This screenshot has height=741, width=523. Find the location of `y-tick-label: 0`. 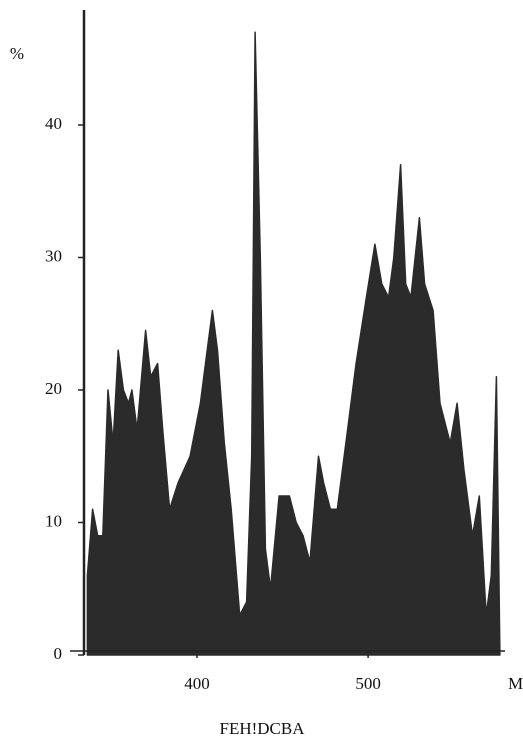

y-tick-label: 0 is located at coordinates (58, 653).